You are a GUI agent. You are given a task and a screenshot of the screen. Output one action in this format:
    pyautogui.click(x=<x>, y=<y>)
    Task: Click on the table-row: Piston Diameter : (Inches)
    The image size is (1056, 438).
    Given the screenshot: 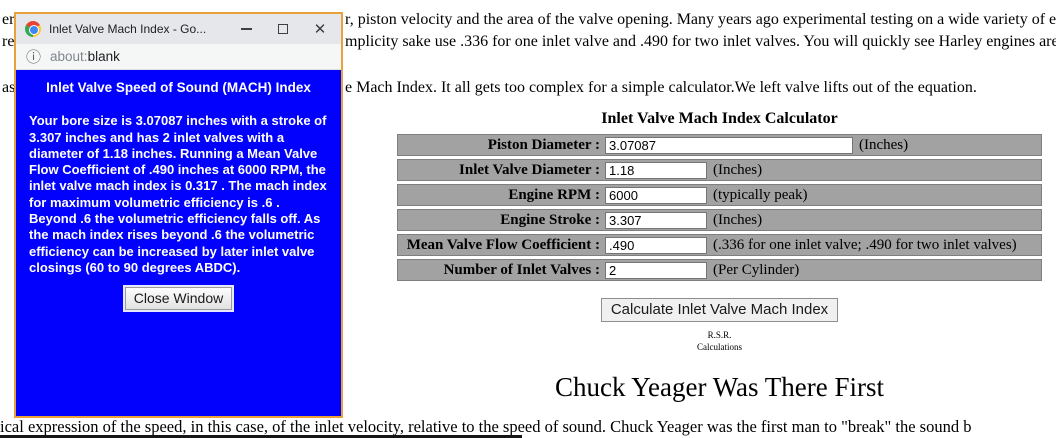 What is the action you would take?
    pyautogui.click(x=719, y=145)
    